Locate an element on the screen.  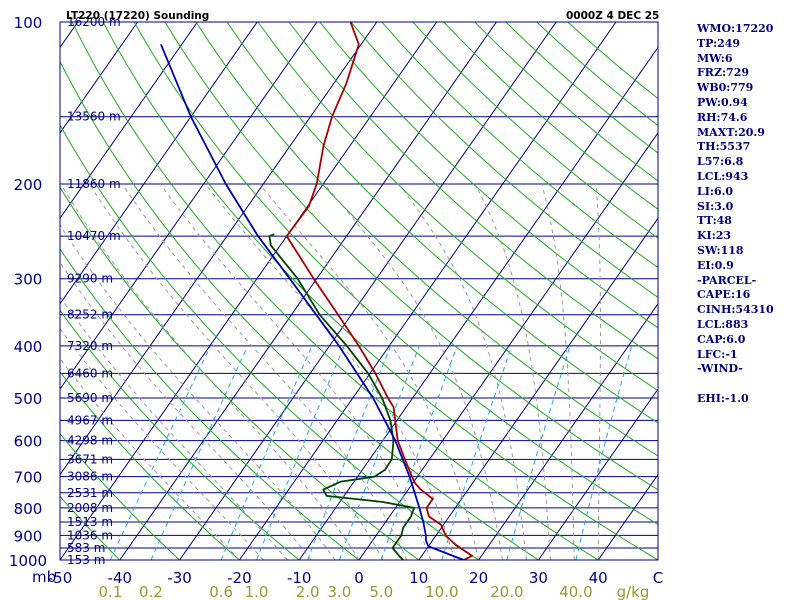
height-label: 583 m is located at coordinates (86, 548).